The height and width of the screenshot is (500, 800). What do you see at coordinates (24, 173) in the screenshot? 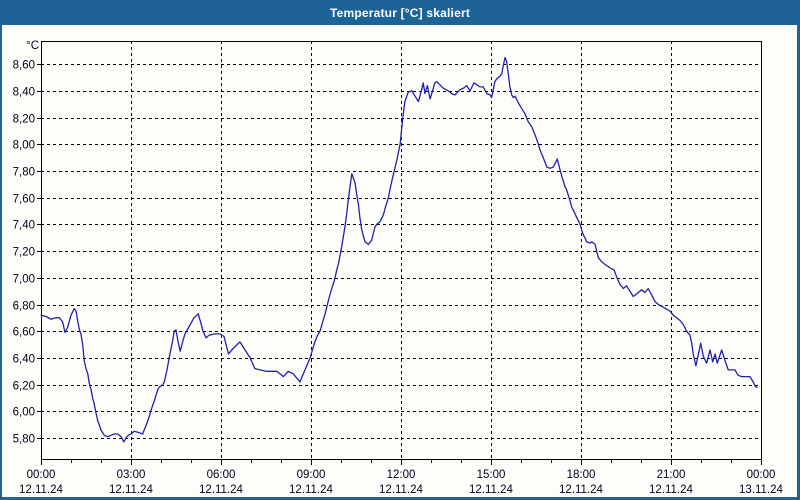
I see `y-tick-label: 7,80` at bounding box center [24, 173].